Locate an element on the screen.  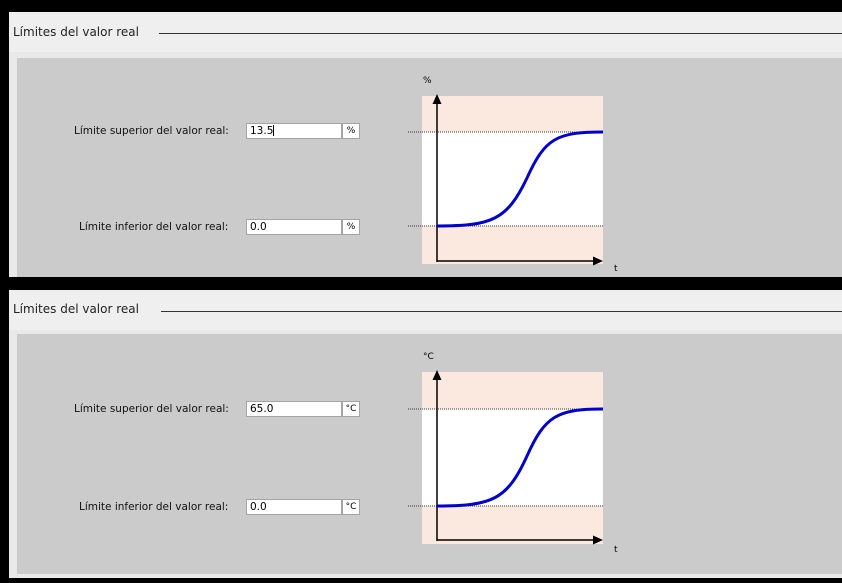
limit-curve-diagram: % t is located at coordinates (513, 174).